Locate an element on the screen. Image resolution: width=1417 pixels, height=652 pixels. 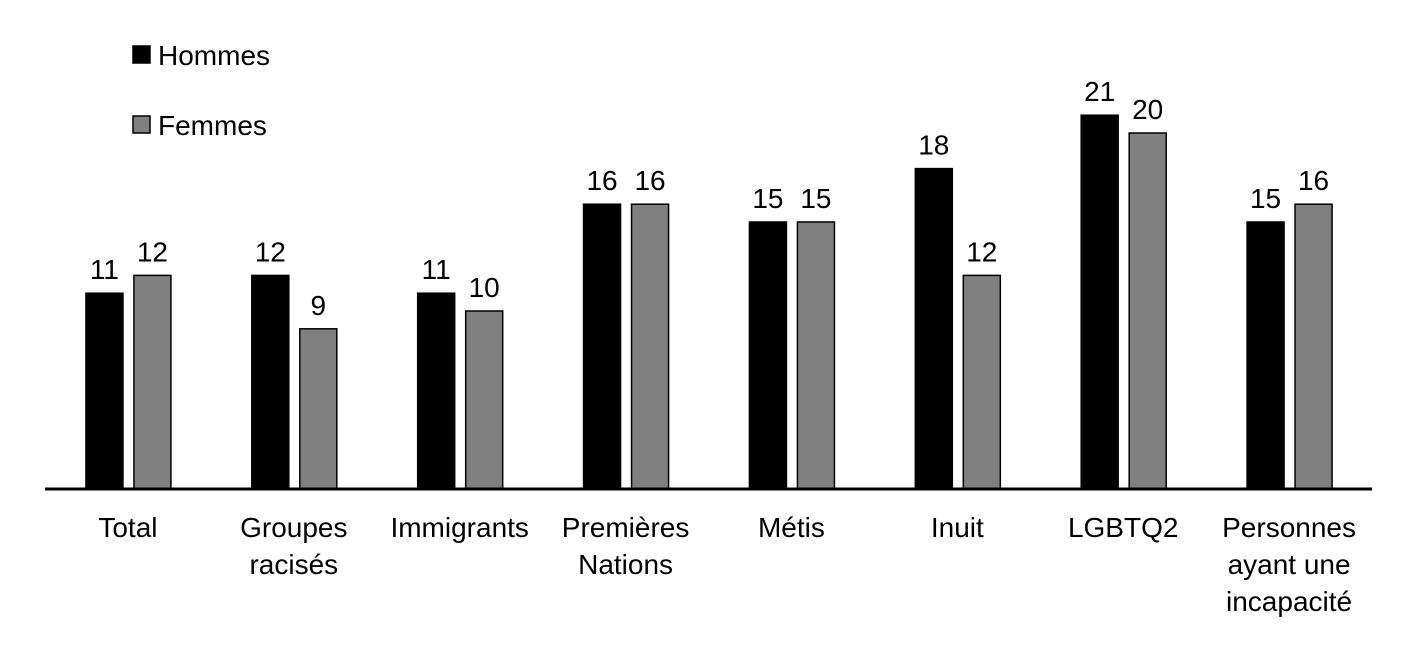
x-tick-label: Premières Nations is located at coordinates (625, 546).